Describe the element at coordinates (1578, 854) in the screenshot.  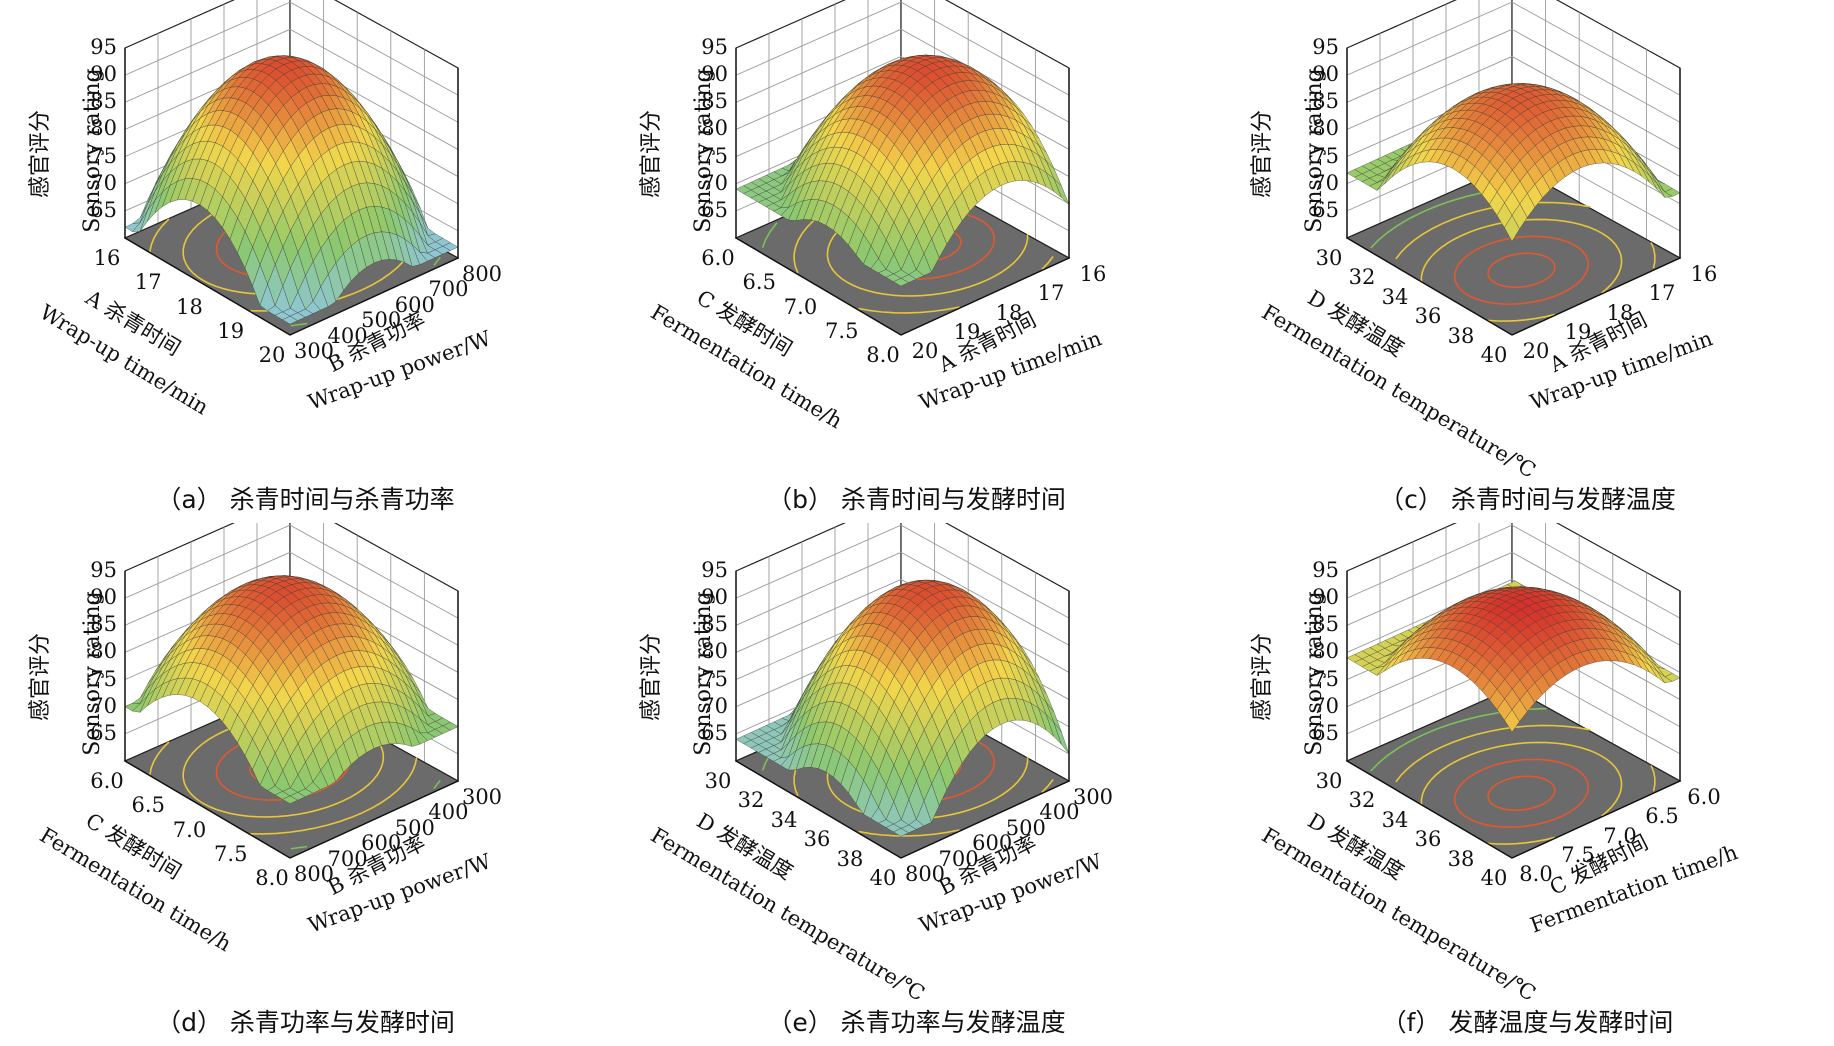
I see `right-axis-tick: 7.5` at that location.